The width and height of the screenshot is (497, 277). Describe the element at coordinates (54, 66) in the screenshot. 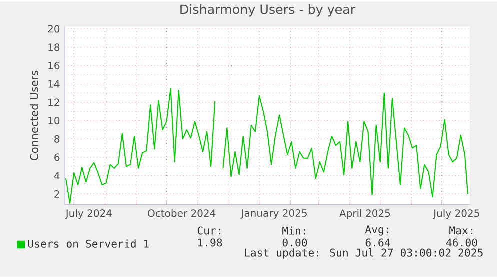

I see `y-tick-label: 16` at that location.